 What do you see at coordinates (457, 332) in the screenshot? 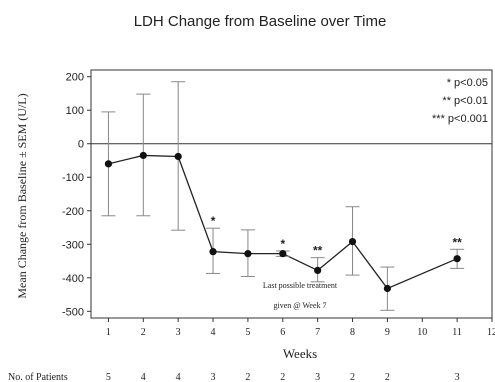
I see `x-tick-label: 11` at bounding box center [457, 332].